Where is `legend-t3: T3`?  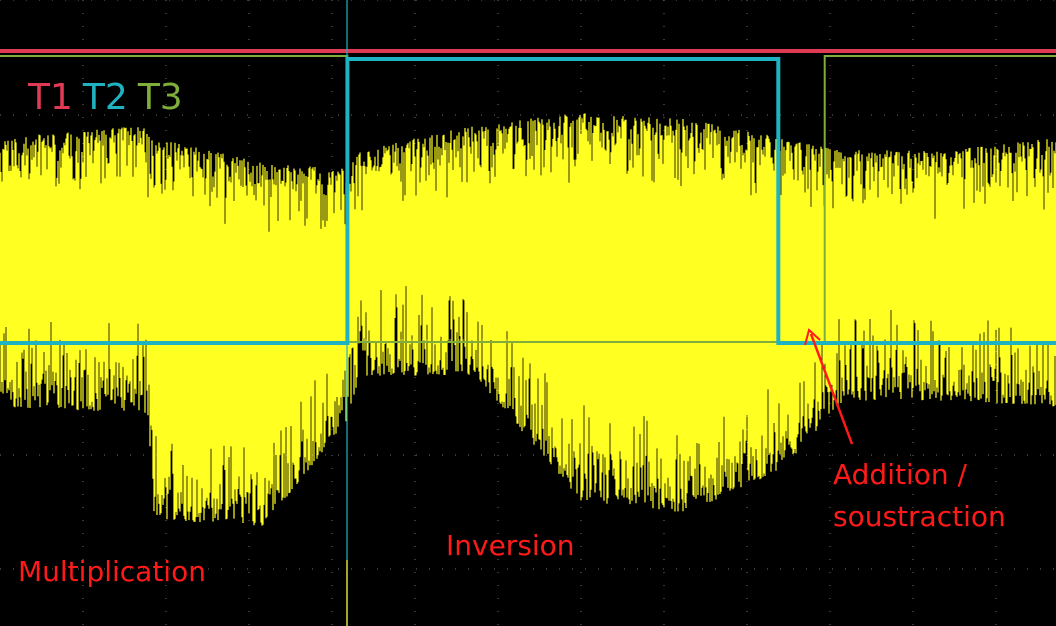
legend-t3: T3 is located at coordinates (160, 97).